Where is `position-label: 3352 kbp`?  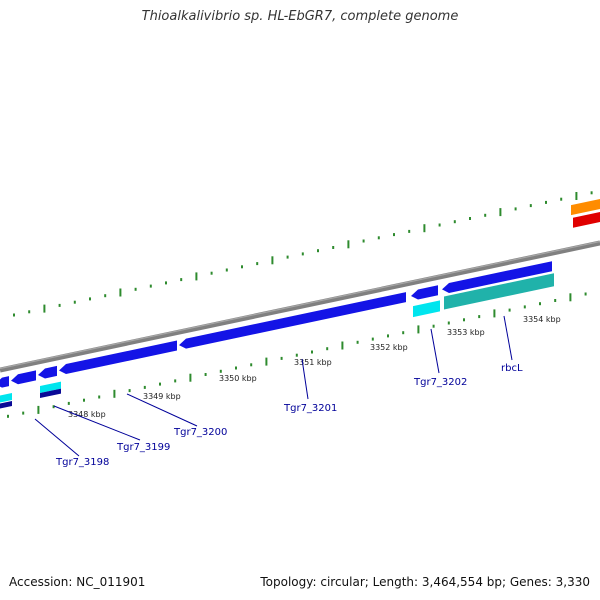 position-label: 3352 kbp is located at coordinates (389, 347).